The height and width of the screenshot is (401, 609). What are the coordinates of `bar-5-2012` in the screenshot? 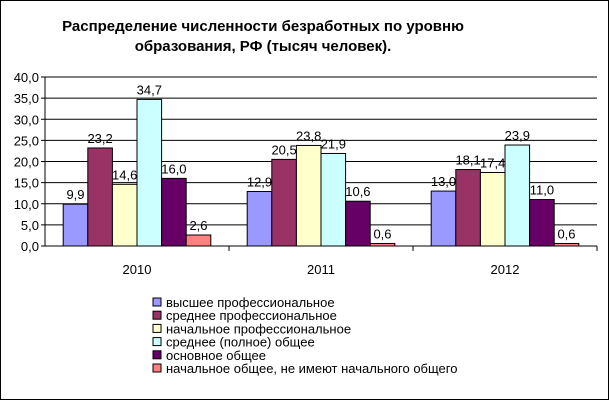 It's located at (542, 223).